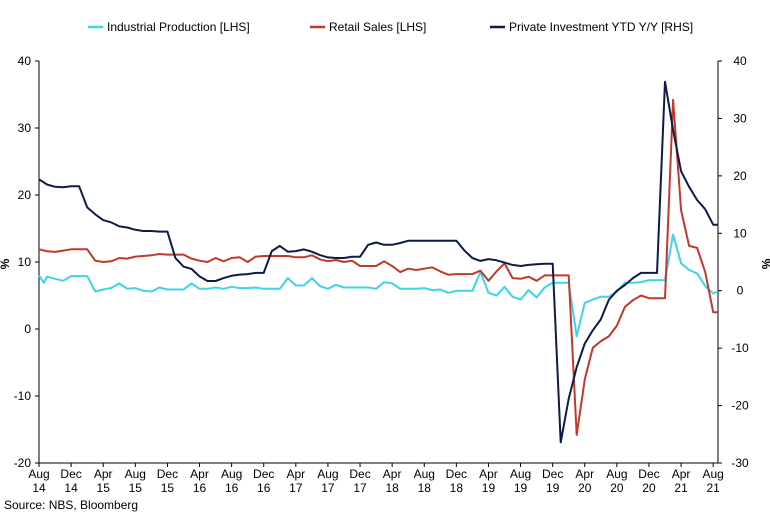 The height and width of the screenshot is (516, 770). I want to click on right-axis-label: %, so click(764, 264).